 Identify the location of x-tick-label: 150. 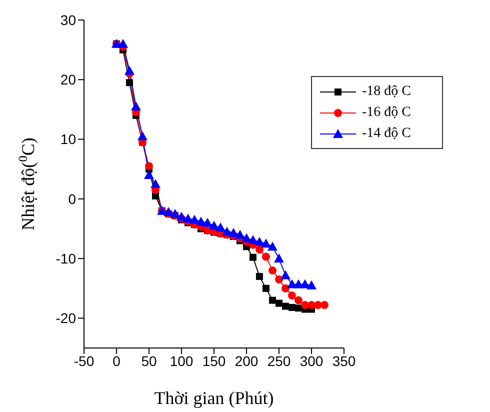
(214, 360).